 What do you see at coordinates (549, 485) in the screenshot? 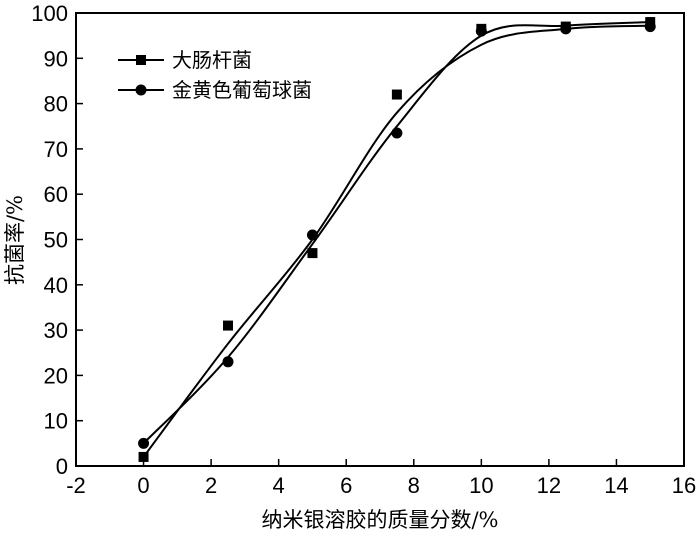
I see `x-tick-label: 12` at bounding box center [549, 485].